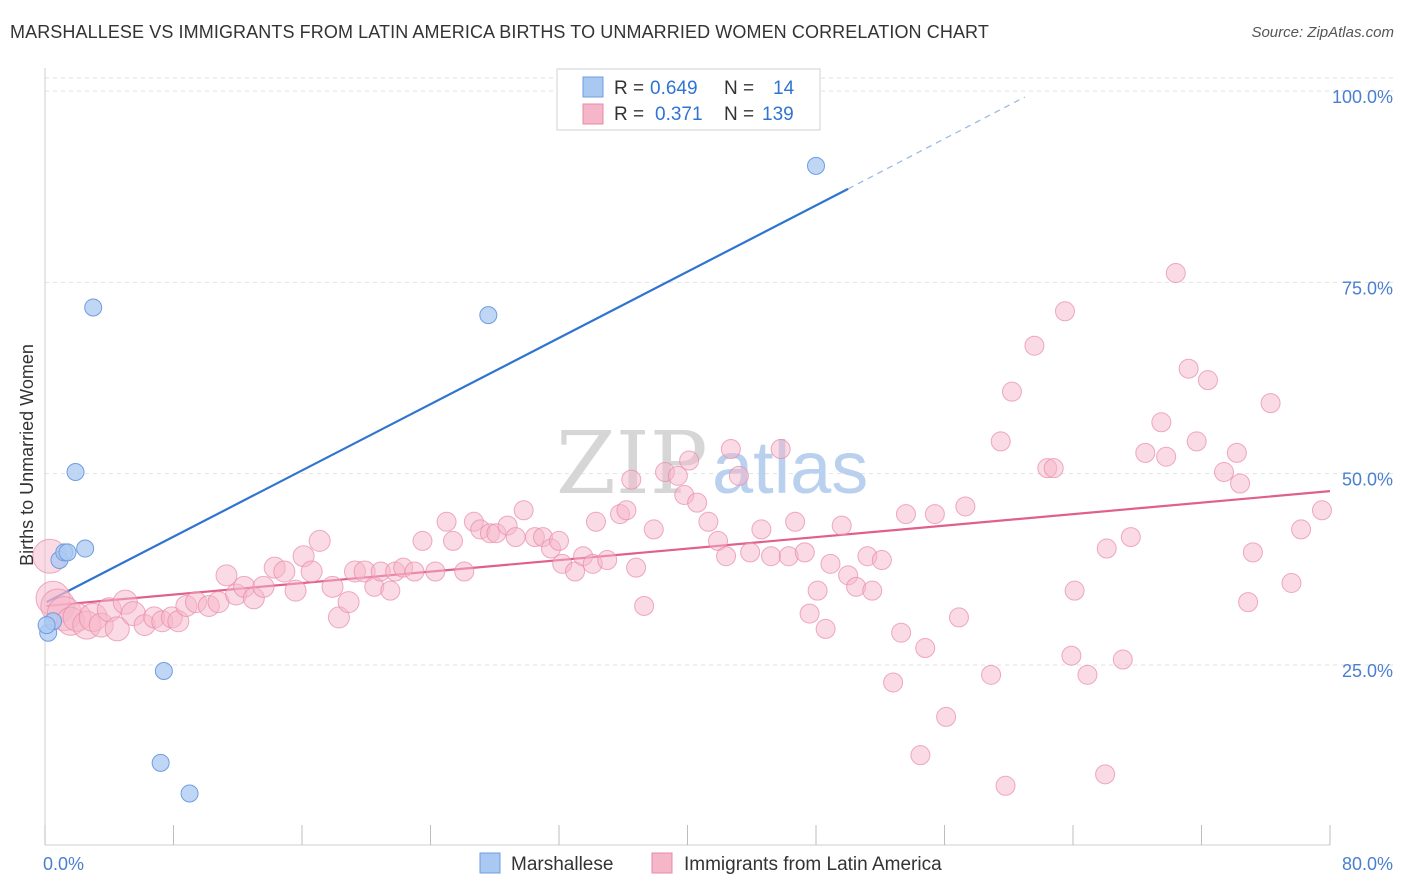 This screenshot has height=892, width=1406. What do you see at coordinates (936, 143) in the screenshot?
I see `trend-line-marshallese-extension` at bounding box center [936, 143].